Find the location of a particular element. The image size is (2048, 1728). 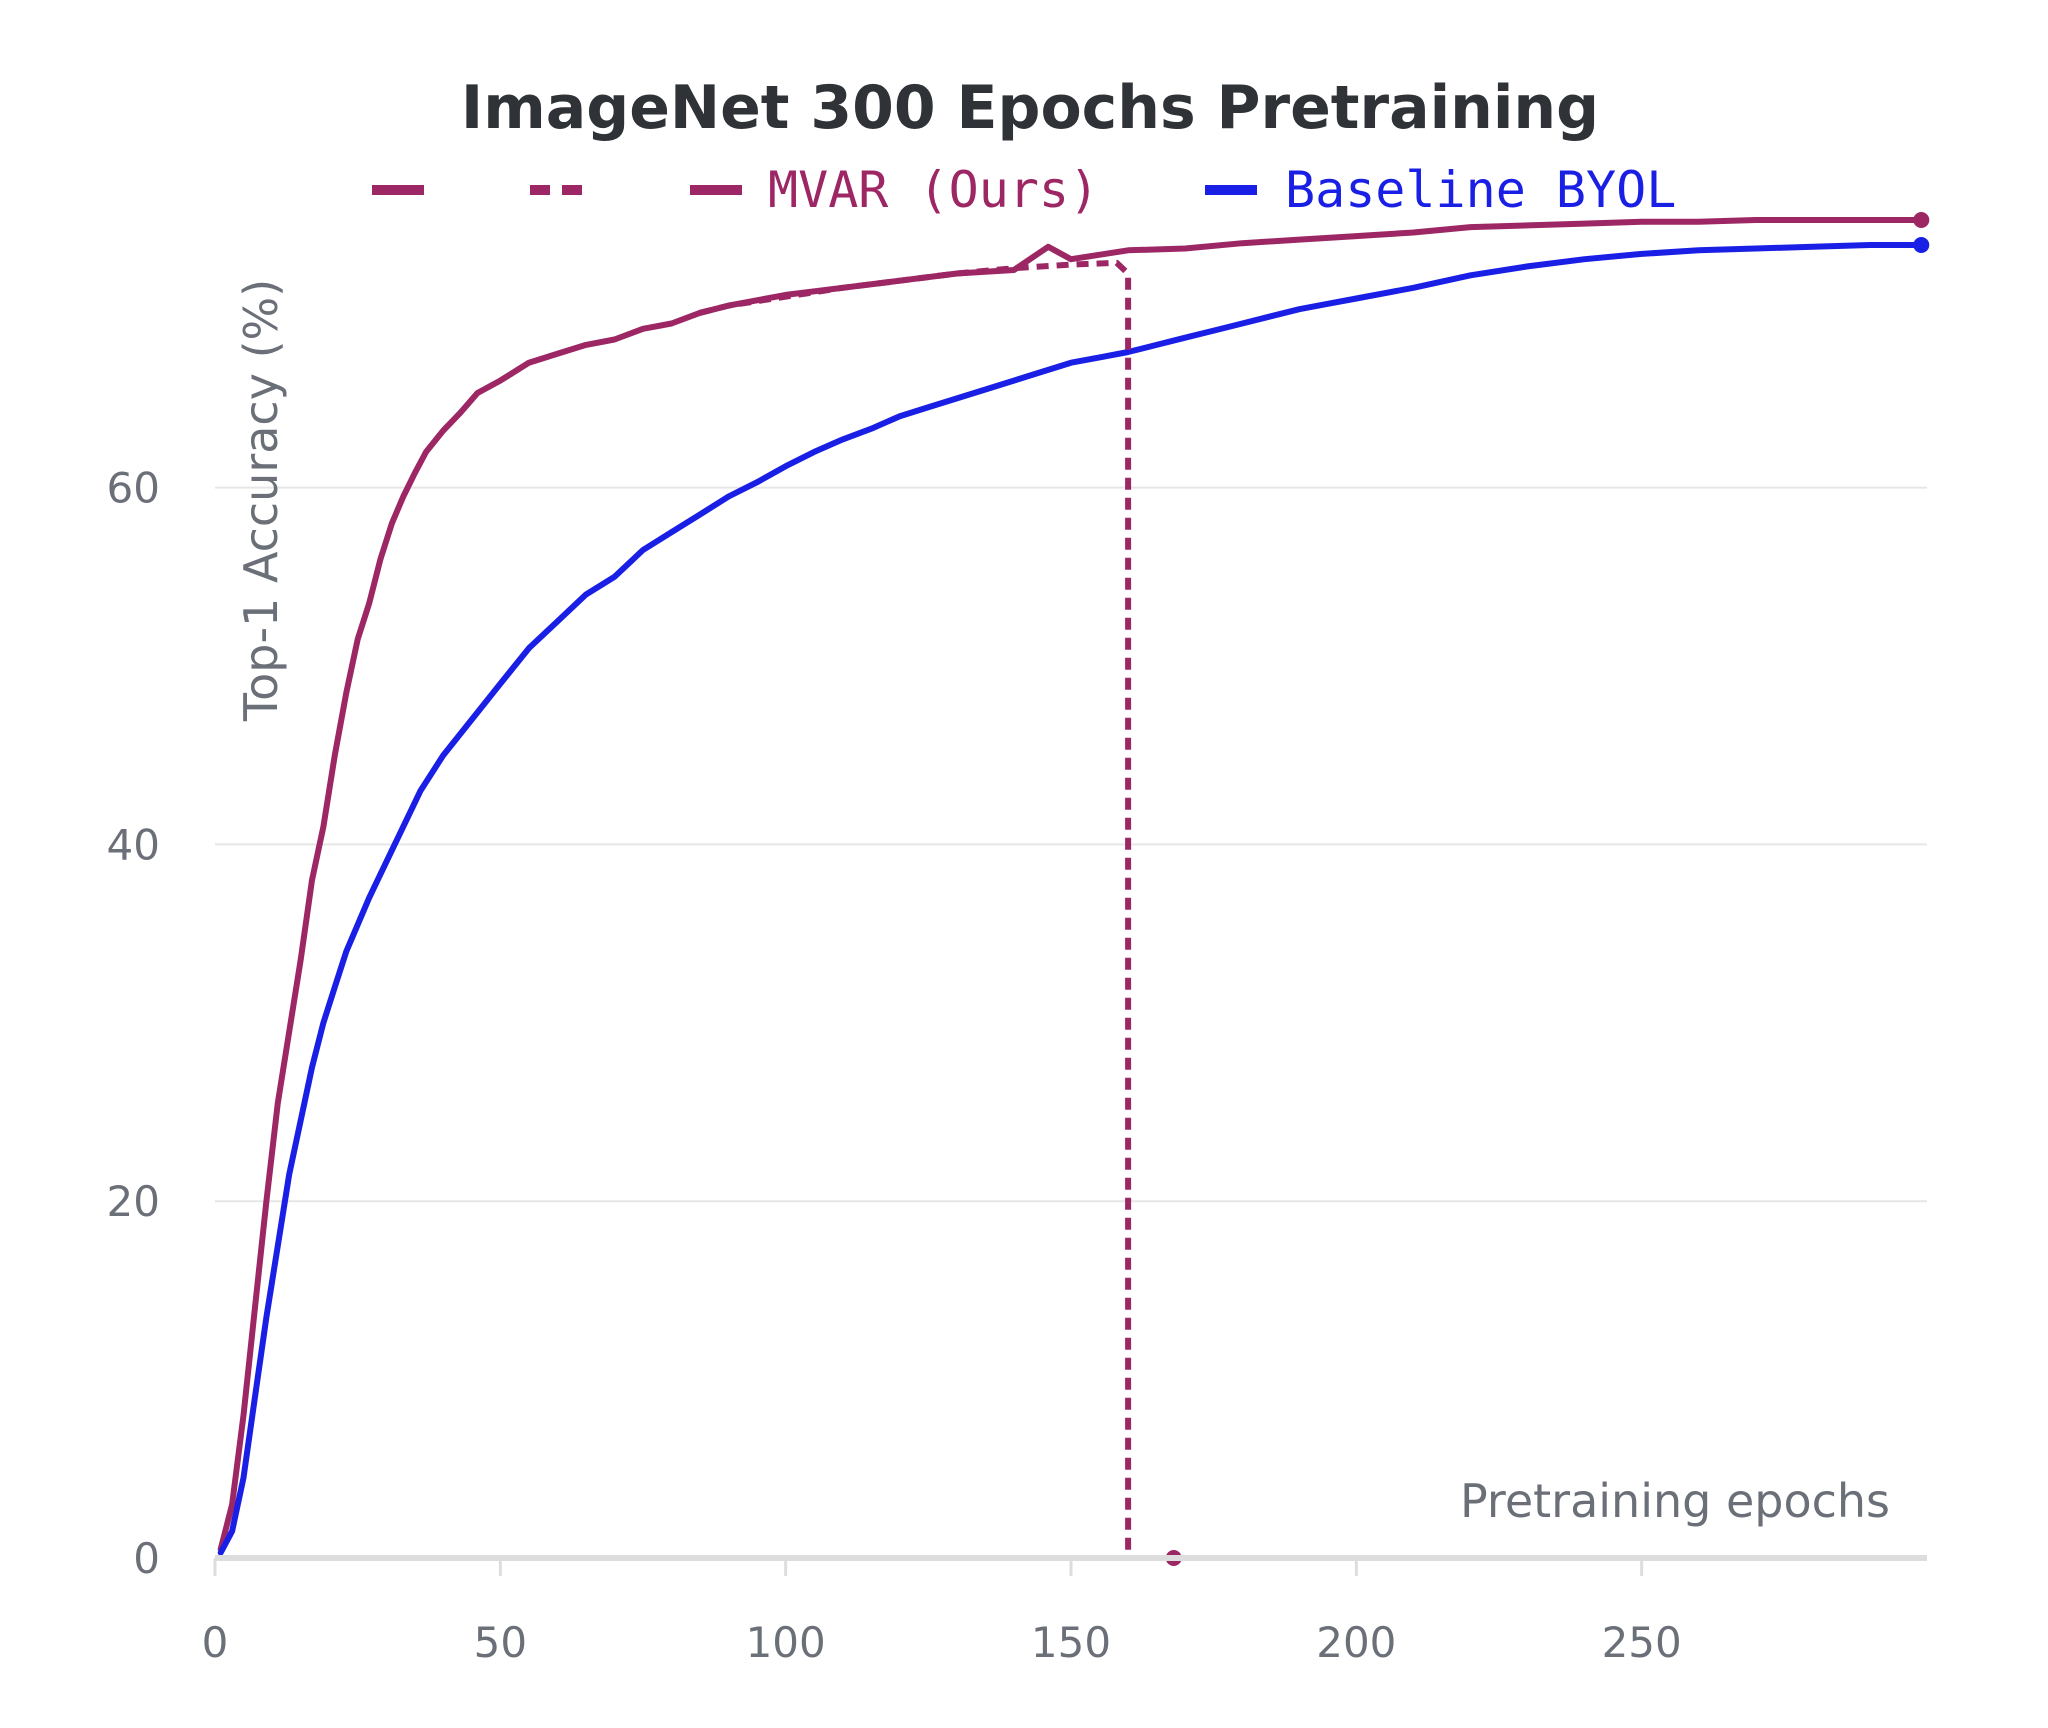

chart-title: ImageNet 300 Epochs Pretraining is located at coordinates (1030, 108).